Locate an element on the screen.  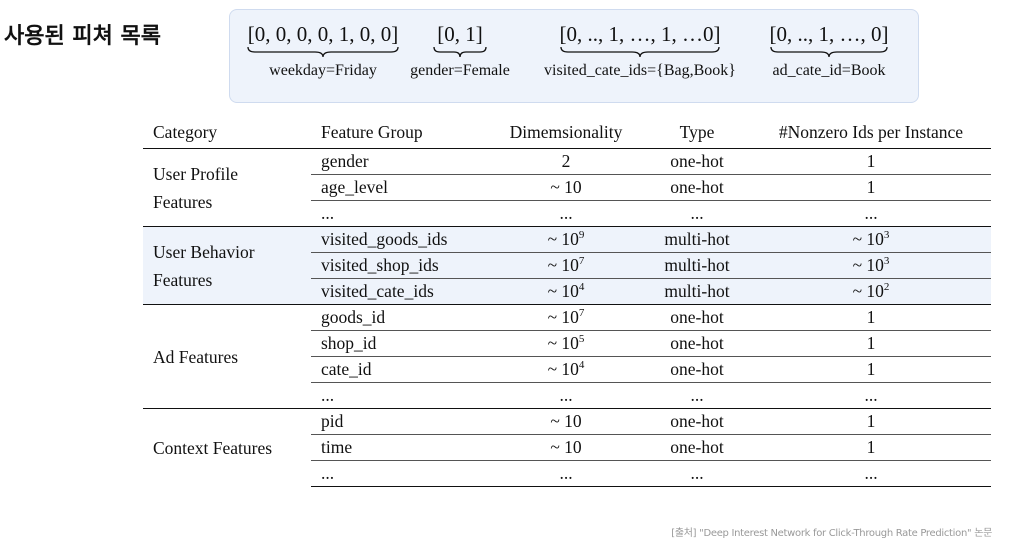
table-row: Context Features pid ~ 10 one-hot 1 is located at coordinates (567, 447).